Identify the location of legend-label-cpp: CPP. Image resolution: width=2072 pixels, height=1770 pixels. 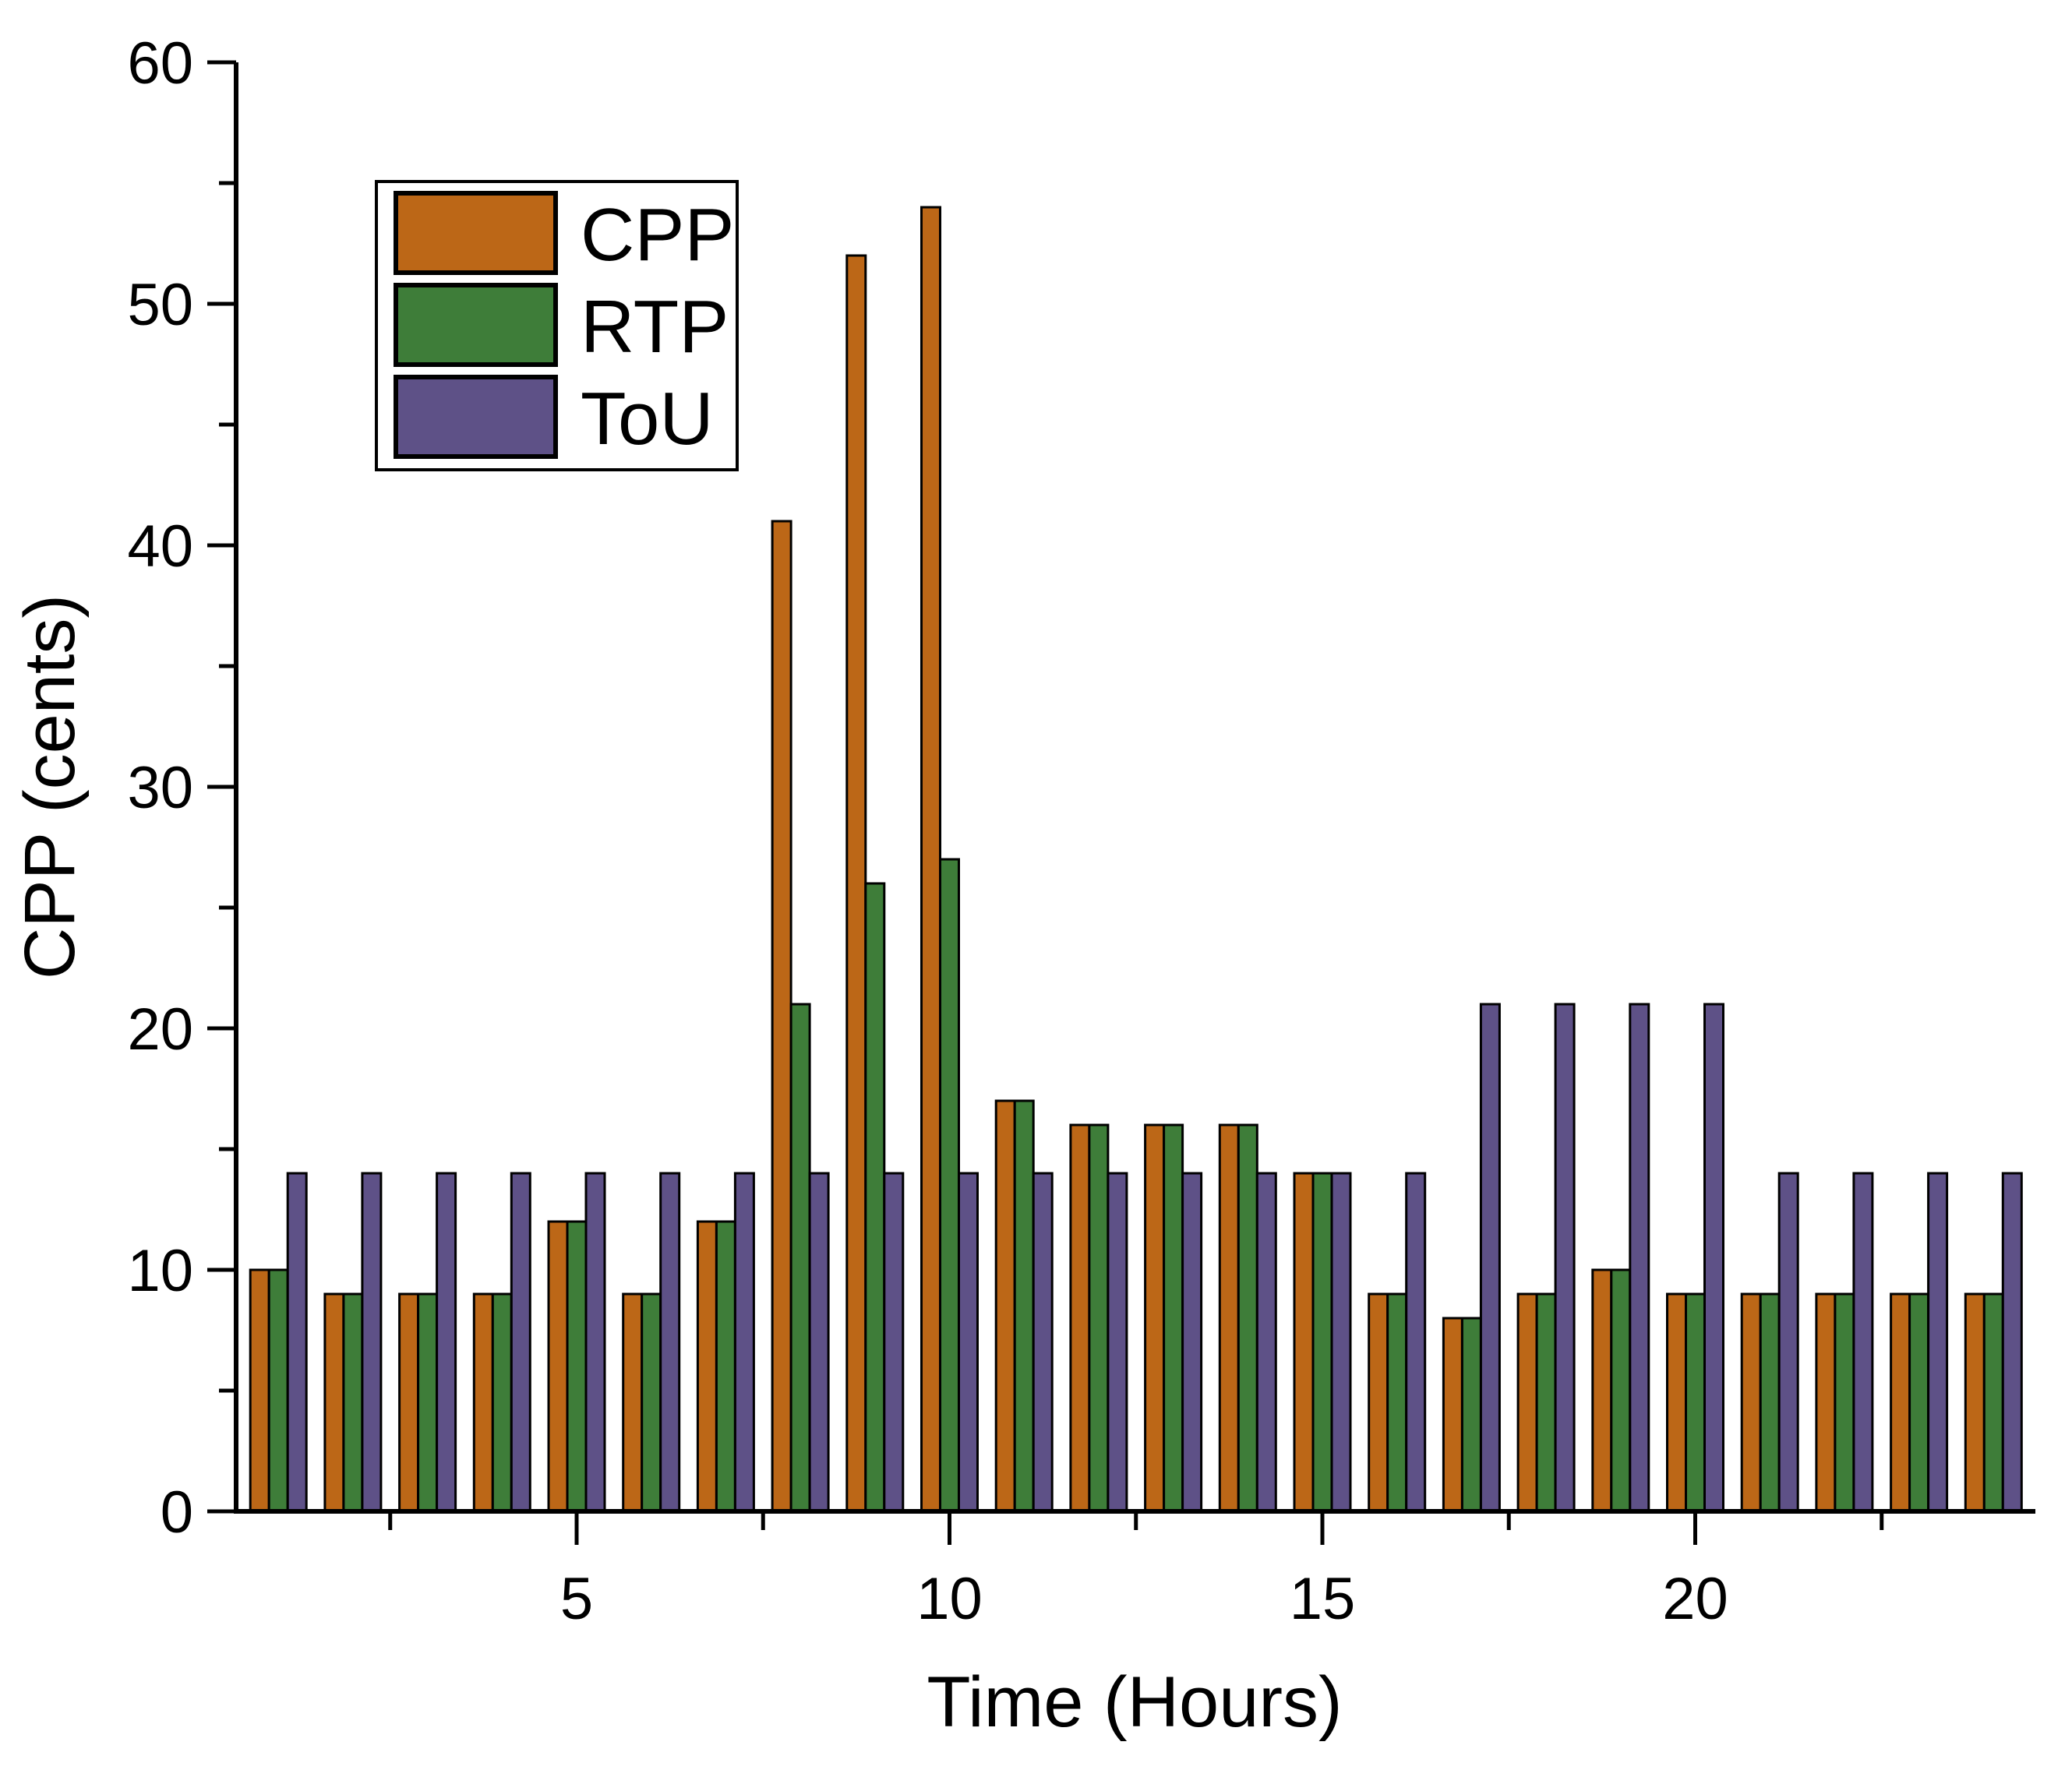
(657, 235).